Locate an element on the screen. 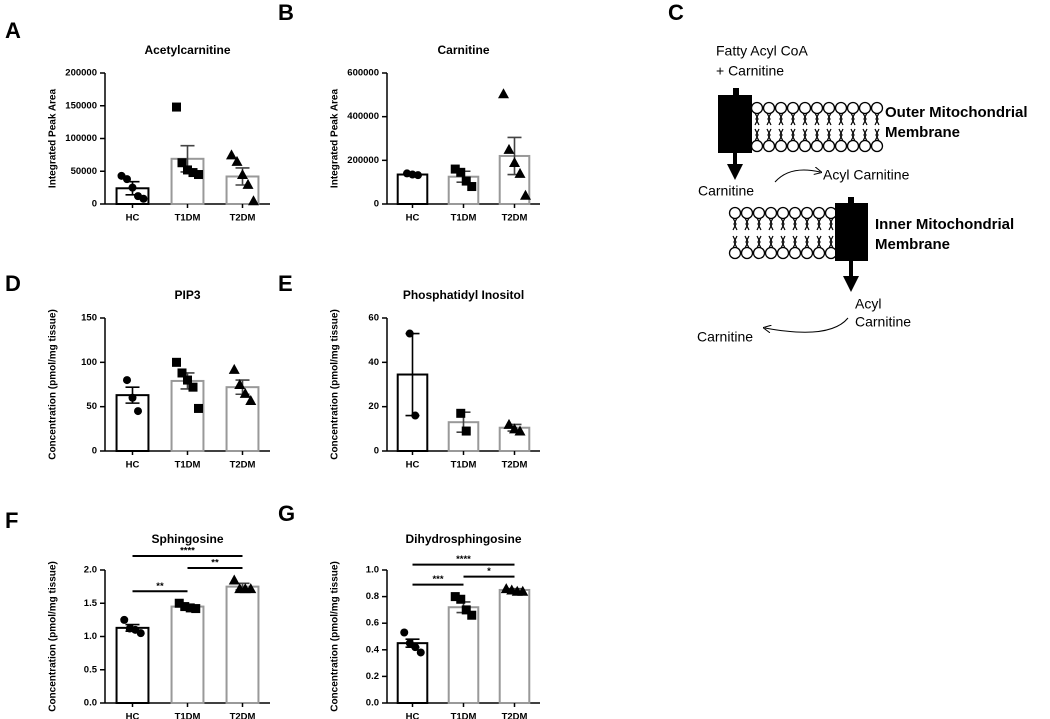 The image size is (1050, 719). significance-label: * is located at coordinates (489, 571).